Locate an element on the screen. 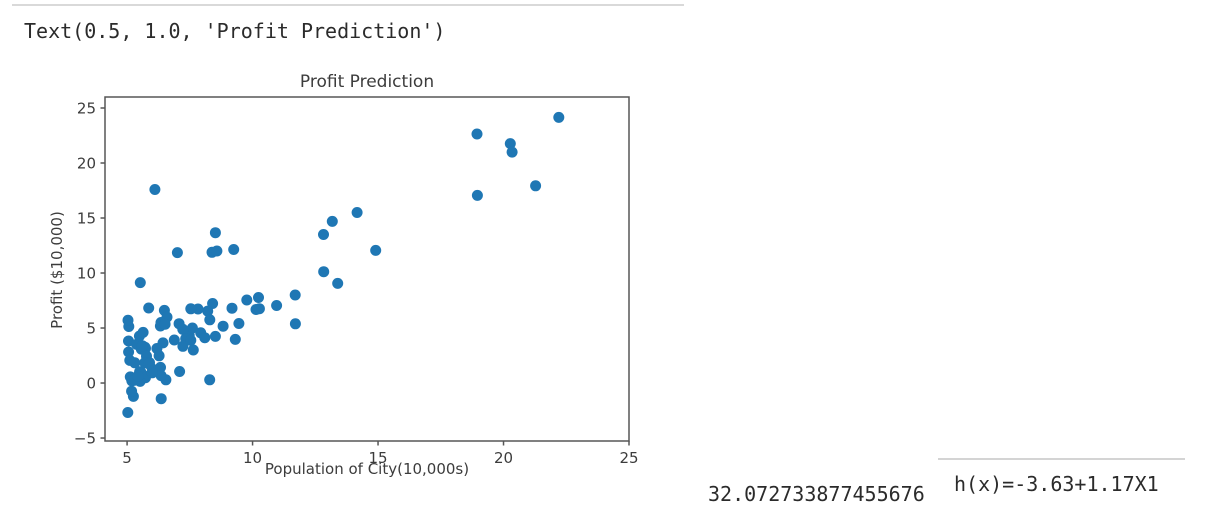 The width and height of the screenshot is (1216, 522). cell-divider-top is located at coordinates (348, 5).